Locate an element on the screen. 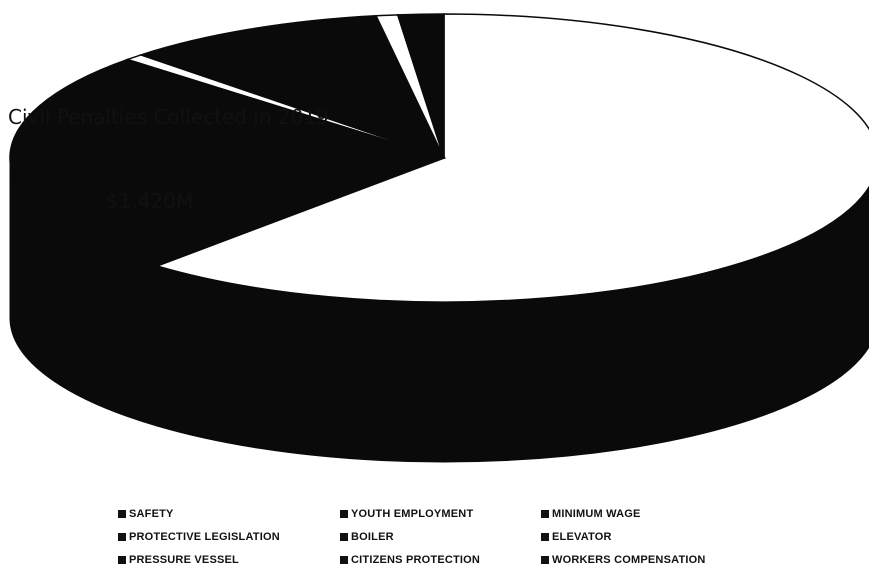  legend-label: PRESSURE VESSEL is located at coordinates (184, 560).